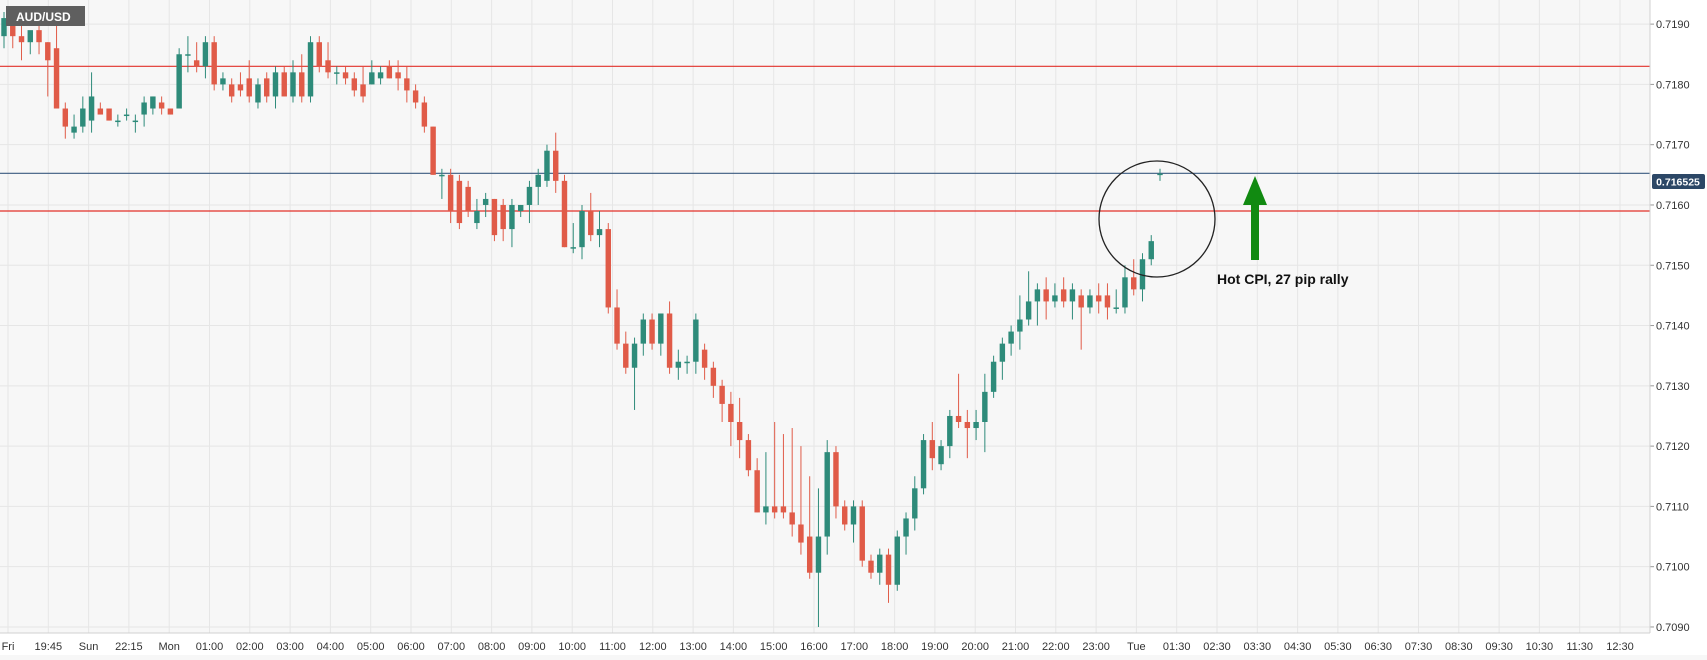 Image resolution: width=1707 pixels, height=660 pixels. Describe the element at coordinates (45, 16) in the screenshot. I see `symbol-badge: AUD/USD` at that location.